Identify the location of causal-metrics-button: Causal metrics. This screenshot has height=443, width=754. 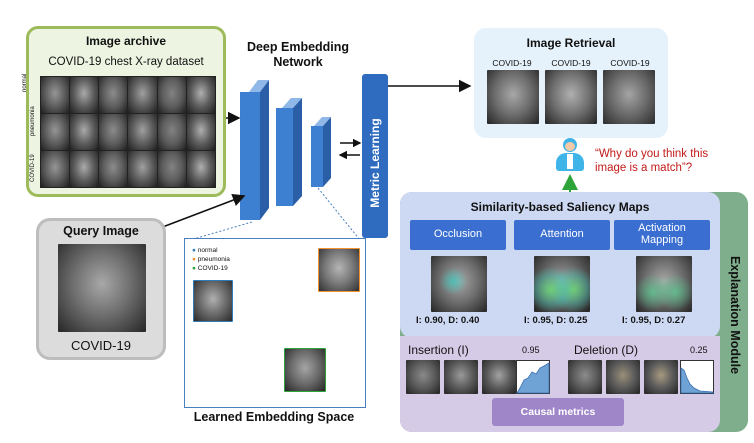
(558, 412).